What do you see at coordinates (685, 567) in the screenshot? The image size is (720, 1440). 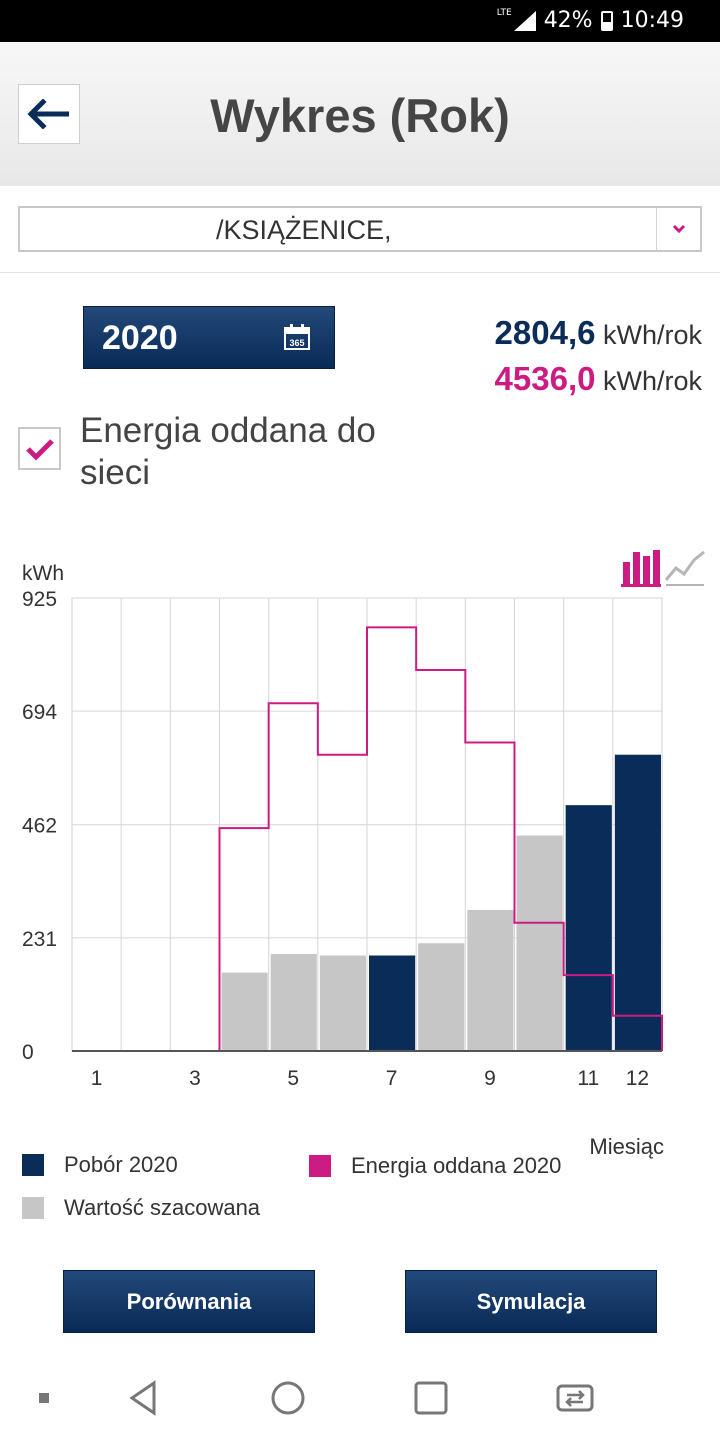 I see `line-chart-icon` at bounding box center [685, 567].